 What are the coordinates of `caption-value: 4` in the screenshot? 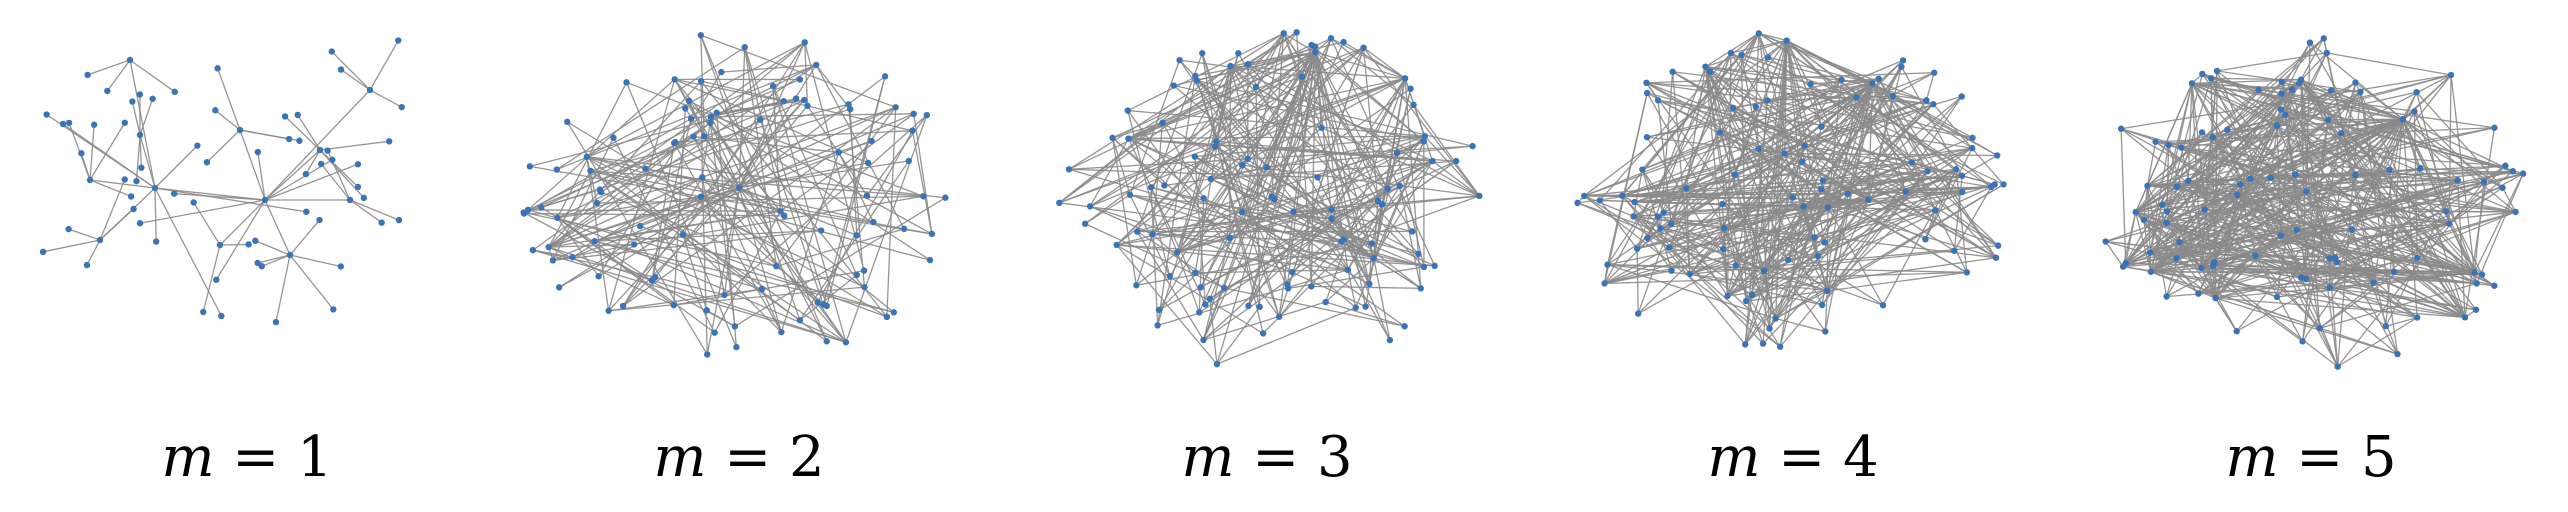 It's located at (1861, 457).